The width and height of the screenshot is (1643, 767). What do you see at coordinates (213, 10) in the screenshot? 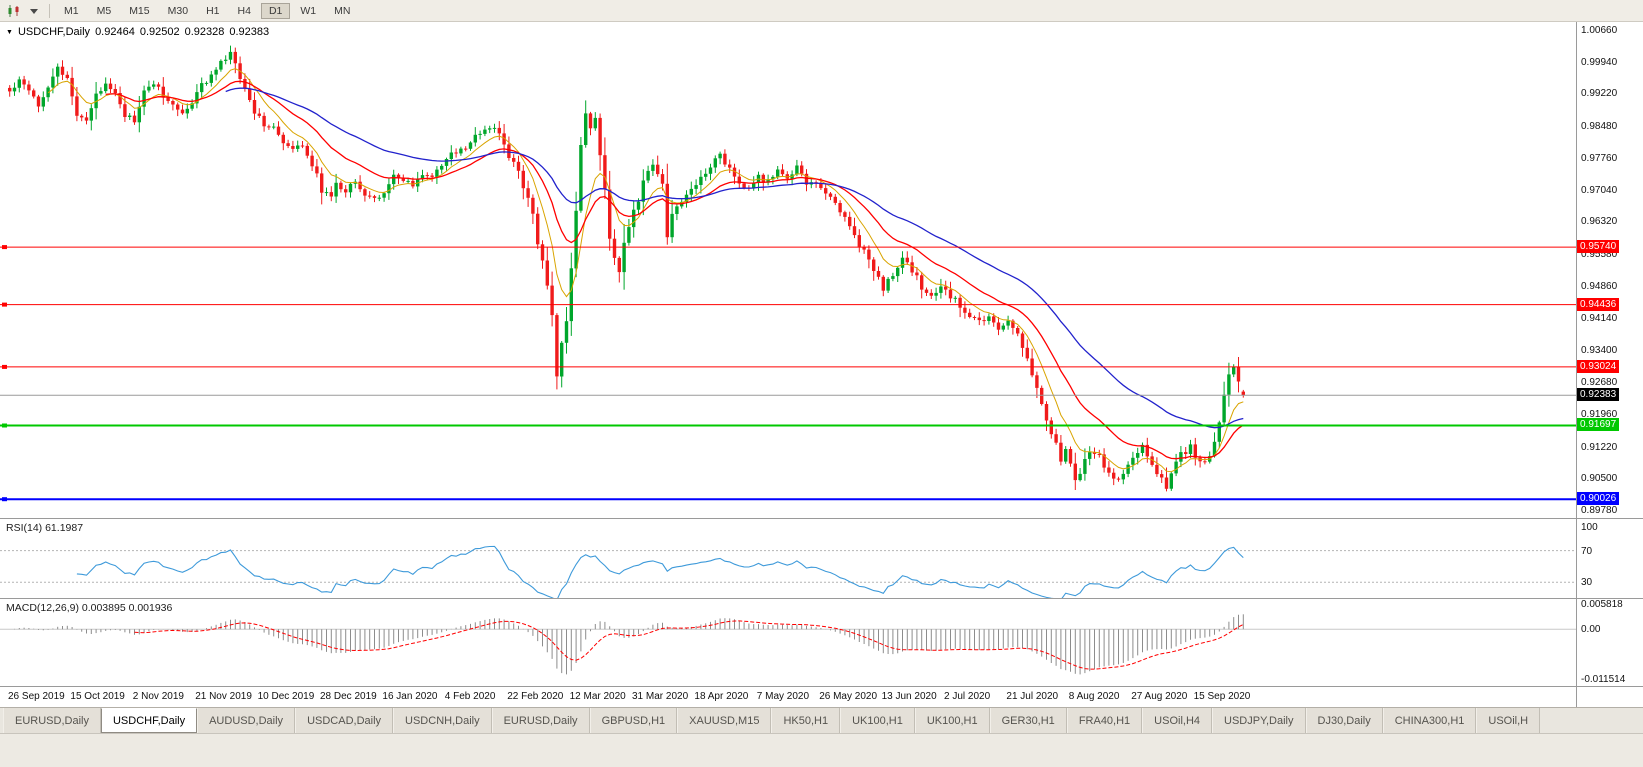
I see `timeframe-button-h1: H1` at bounding box center [213, 10].